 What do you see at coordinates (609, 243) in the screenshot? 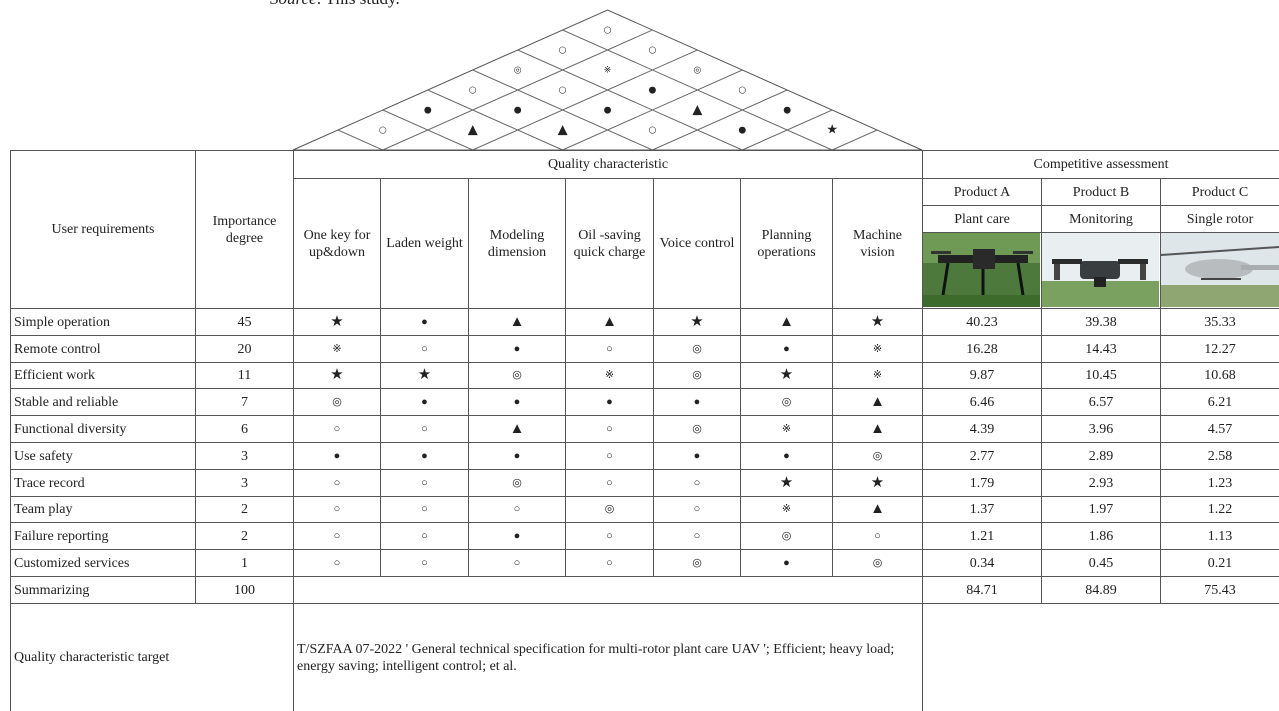
I see `quality-header: Oil -saving quick charge` at bounding box center [609, 243].